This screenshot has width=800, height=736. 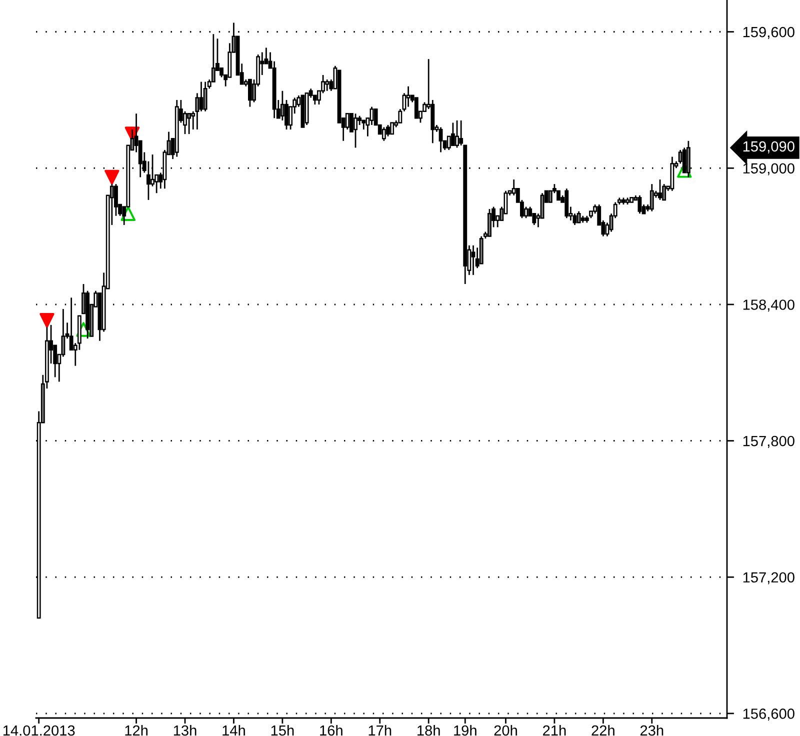 I want to click on y-tick-label: 158,400, so click(x=768, y=306).